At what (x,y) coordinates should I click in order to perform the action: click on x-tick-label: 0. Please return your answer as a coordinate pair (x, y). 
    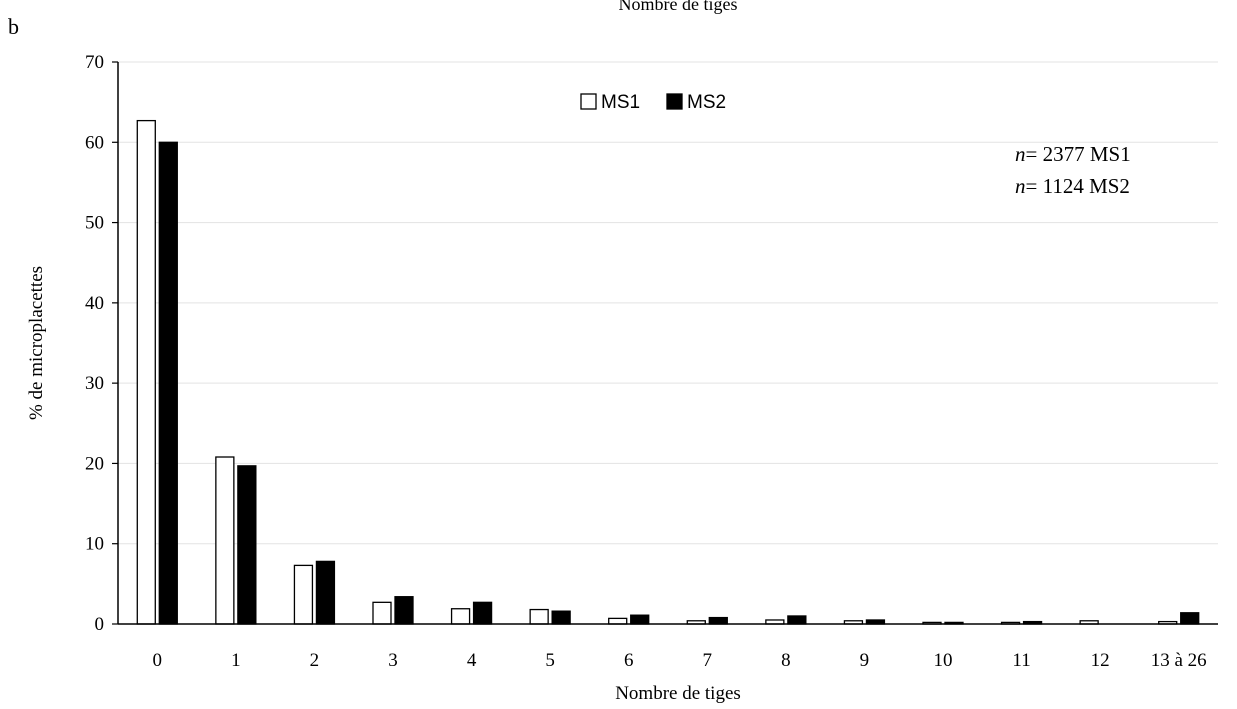
    Looking at the image, I should click on (158, 660).